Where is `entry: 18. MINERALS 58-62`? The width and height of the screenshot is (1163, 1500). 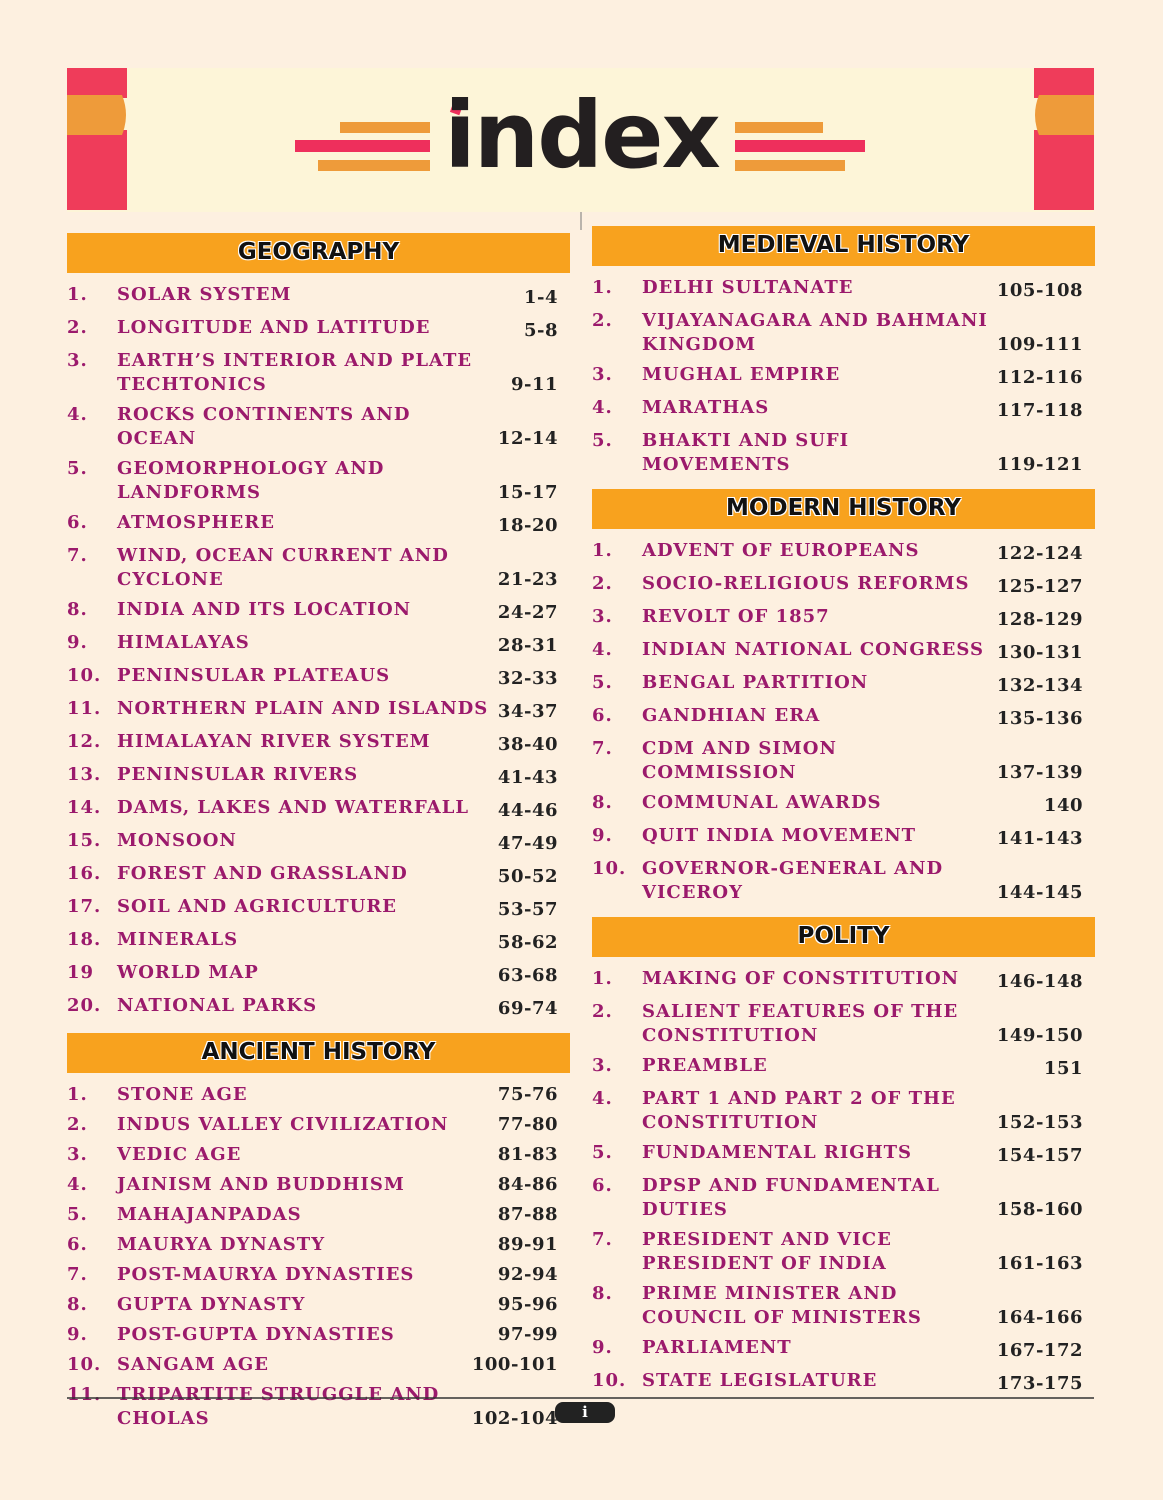
entry: 18. MINERALS 58-62 is located at coordinates (318, 944).